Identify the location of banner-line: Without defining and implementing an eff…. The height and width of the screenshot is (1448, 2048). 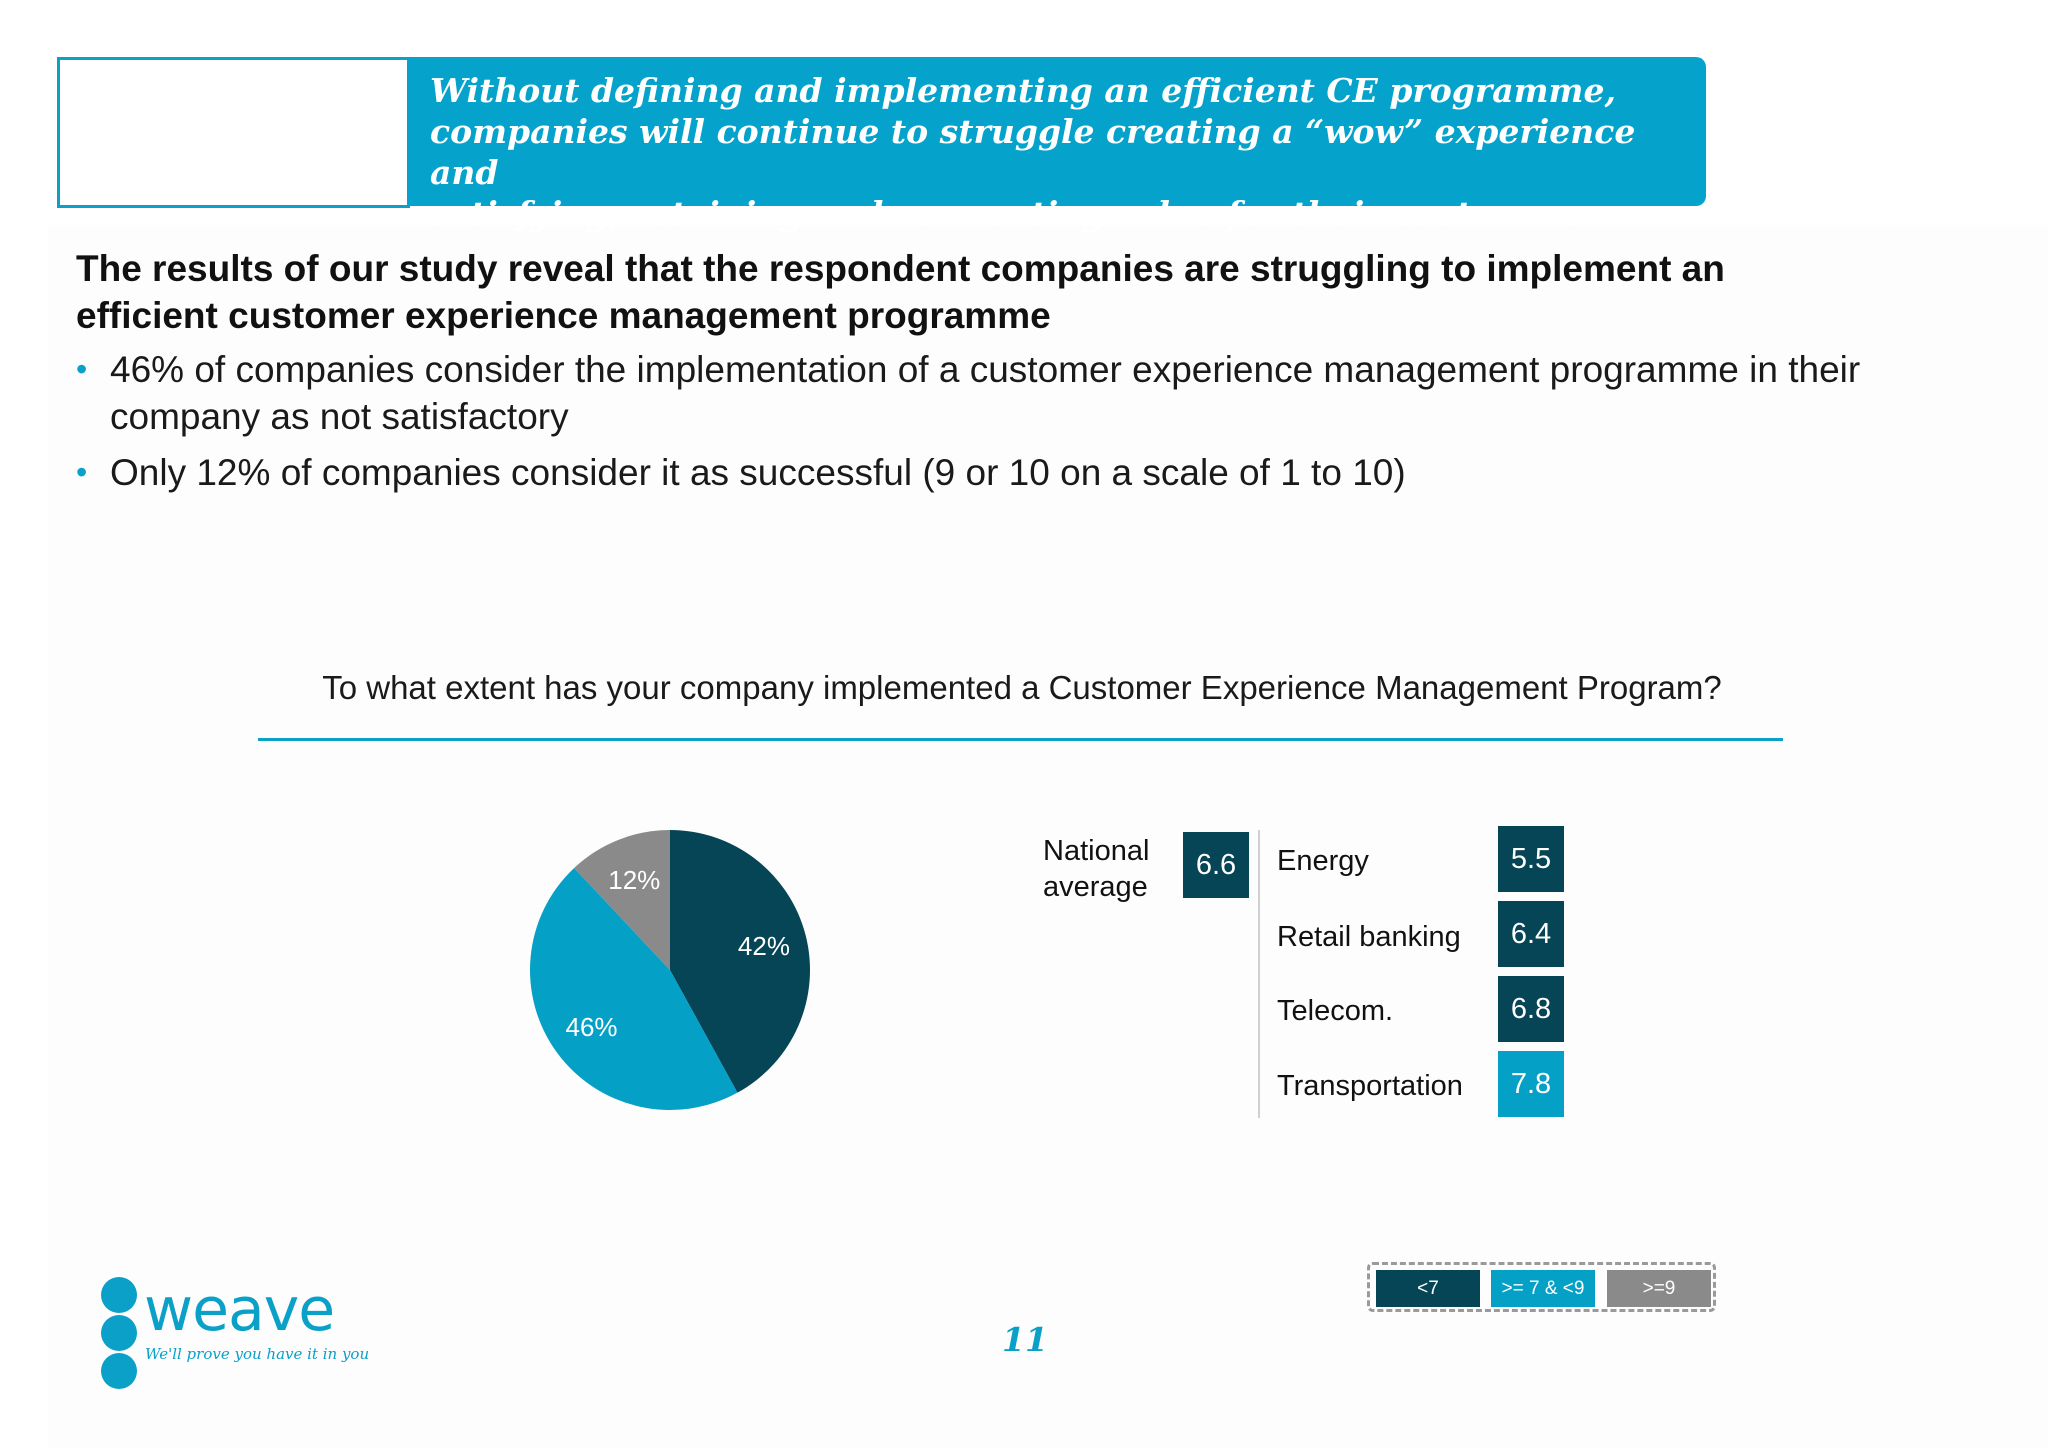
(1023, 90).